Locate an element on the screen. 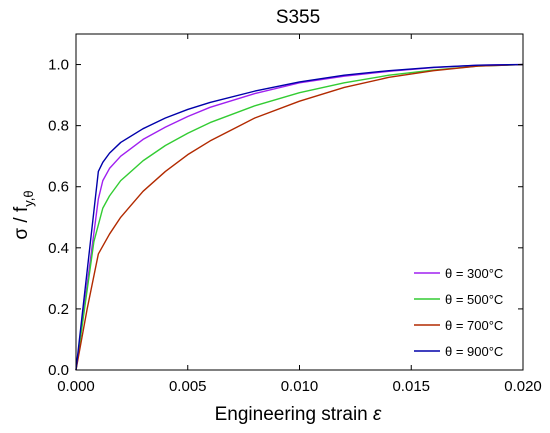  x-tick-label: 0.010 is located at coordinates (300, 386).